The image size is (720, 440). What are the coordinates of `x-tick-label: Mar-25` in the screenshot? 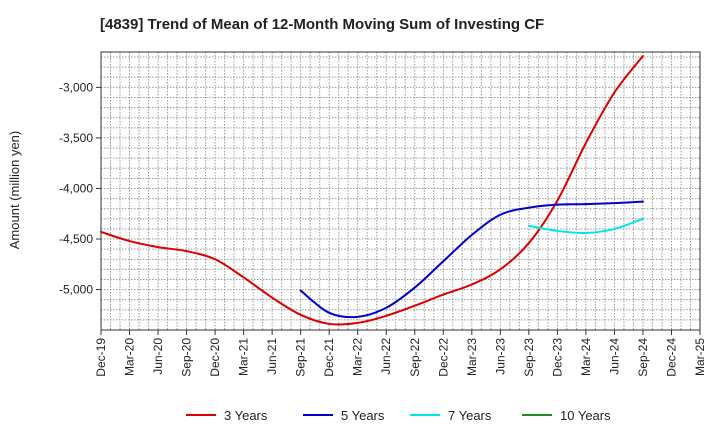 It's located at (700, 357).